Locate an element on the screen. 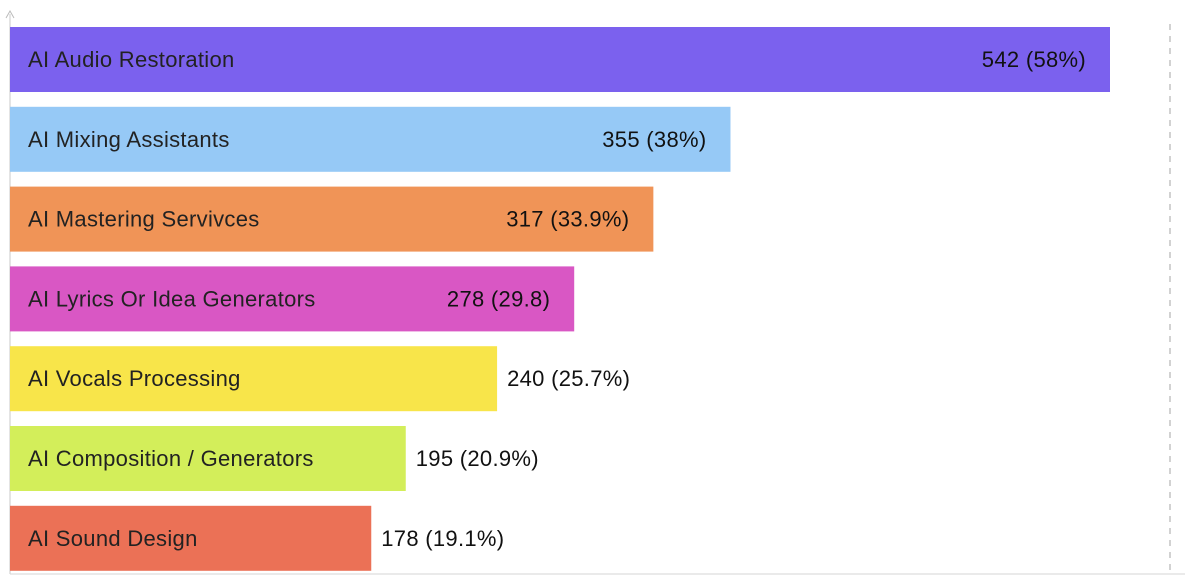  bar-category-label: AI Mastering Servivces is located at coordinates (144, 219).